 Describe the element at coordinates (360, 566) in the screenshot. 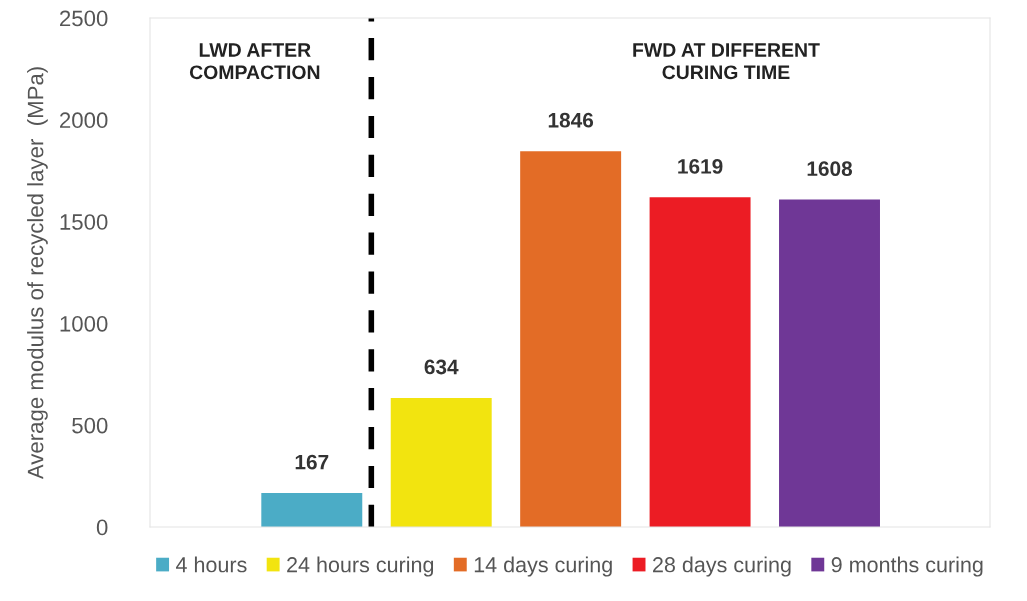

I see `legend-label: 24 hours curing` at that location.